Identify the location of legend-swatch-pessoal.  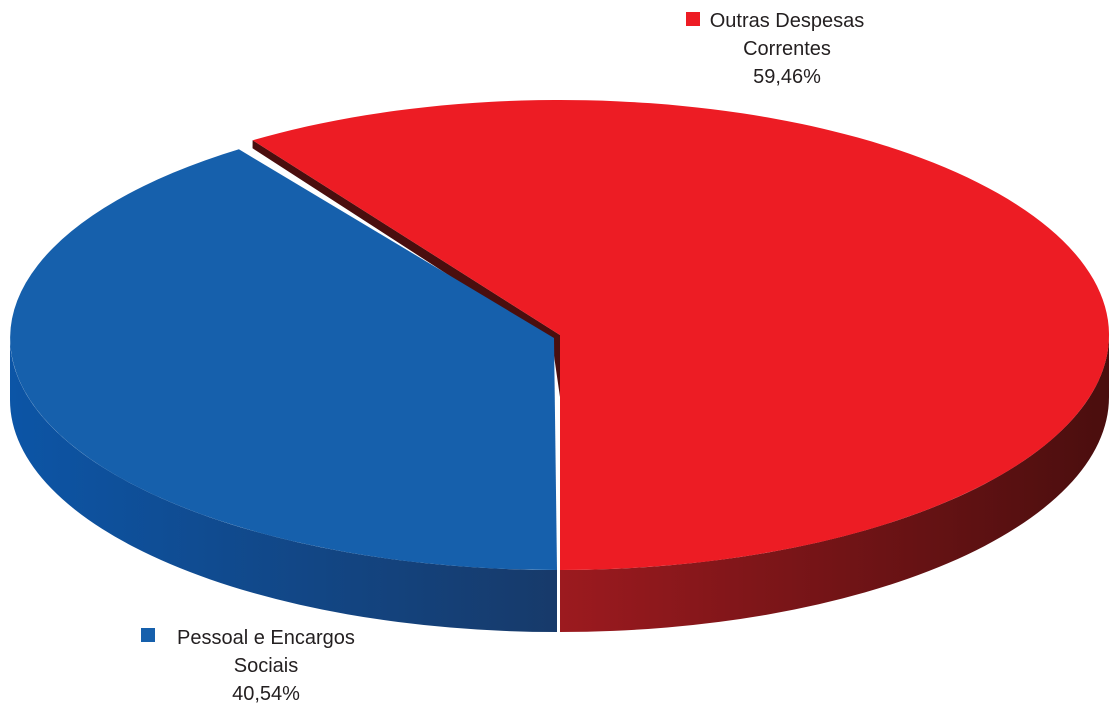
(148, 635).